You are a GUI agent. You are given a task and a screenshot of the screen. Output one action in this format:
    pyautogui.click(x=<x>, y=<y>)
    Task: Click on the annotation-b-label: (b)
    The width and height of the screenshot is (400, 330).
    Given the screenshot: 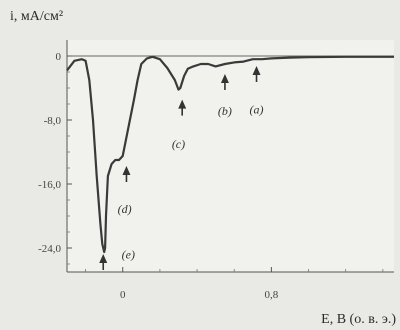 What is the action you would take?
    pyautogui.click(x=225, y=111)
    